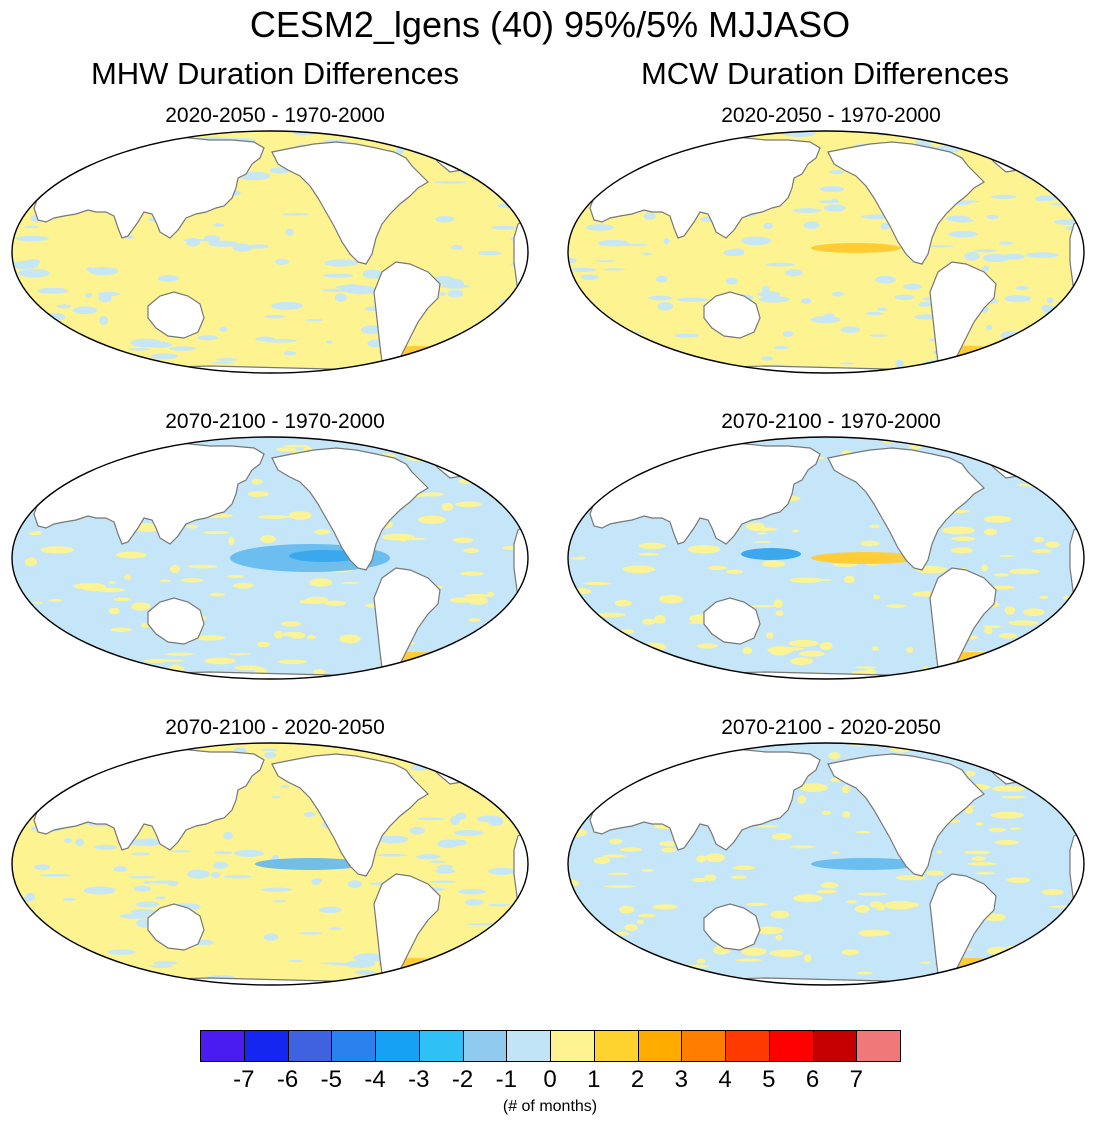 This screenshot has height=1128, width=1100. I want to click on figure-title: CESM2_lgens (40) 95%/5% MJJASO, so click(550, 24).